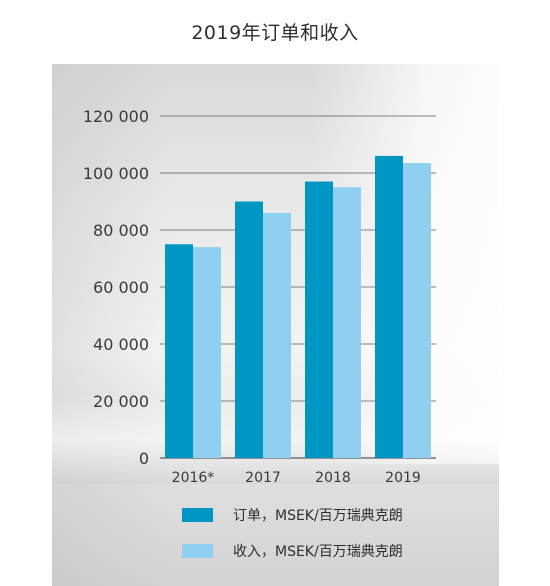 The width and height of the screenshot is (550, 586). Describe the element at coordinates (207, 352) in the screenshot. I see `bar-revenue-2016` at that location.